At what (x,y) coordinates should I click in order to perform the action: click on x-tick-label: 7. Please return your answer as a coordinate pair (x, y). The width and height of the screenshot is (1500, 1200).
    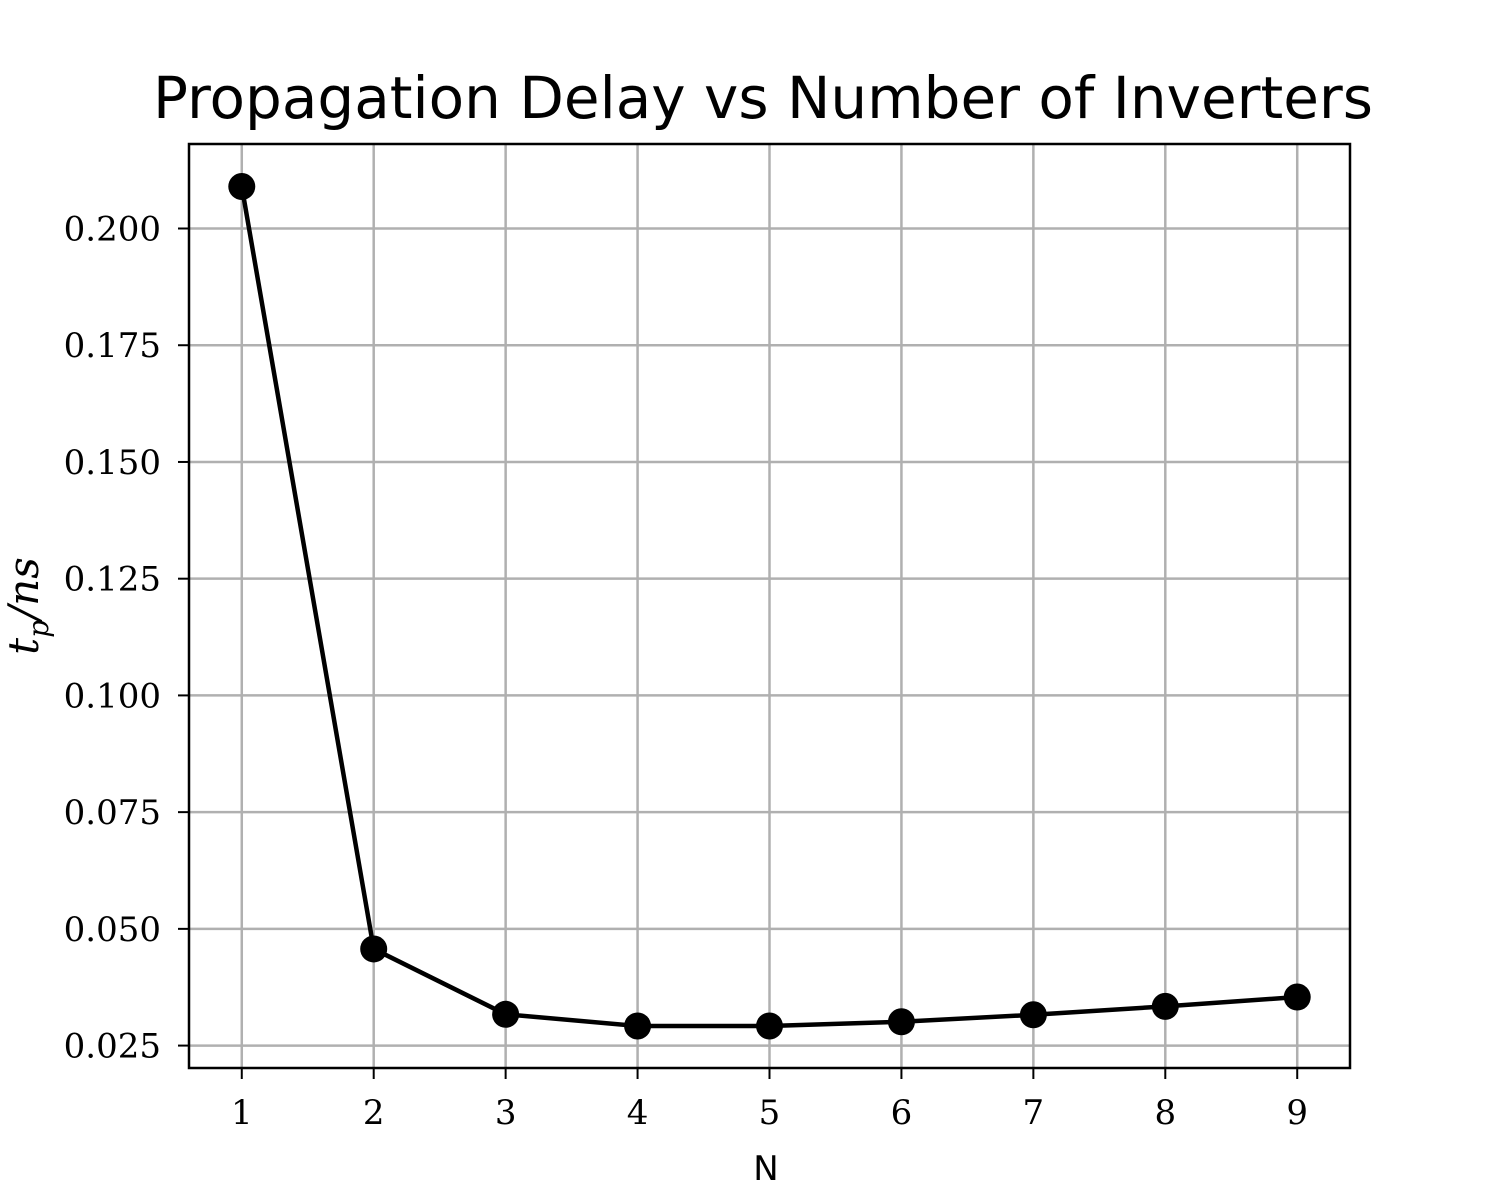
    Looking at the image, I should click on (1034, 1113).